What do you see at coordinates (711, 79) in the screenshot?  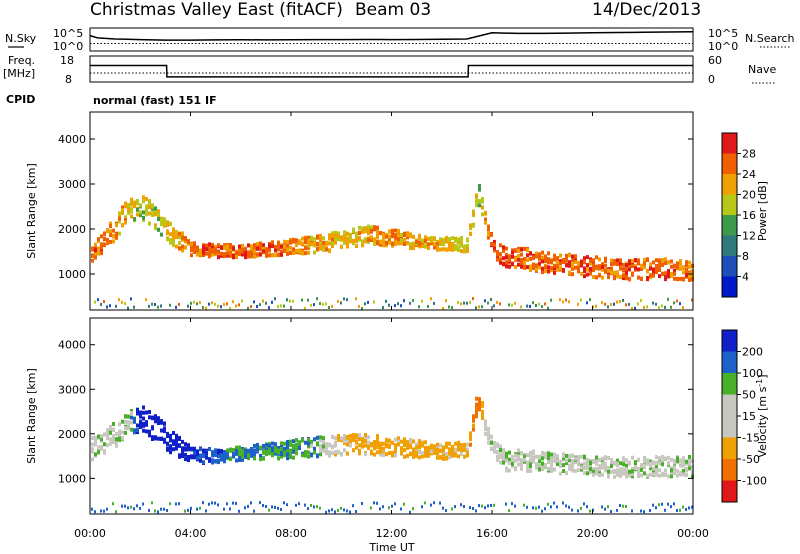 I see `nave-tick-bottom: 0` at bounding box center [711, 79].